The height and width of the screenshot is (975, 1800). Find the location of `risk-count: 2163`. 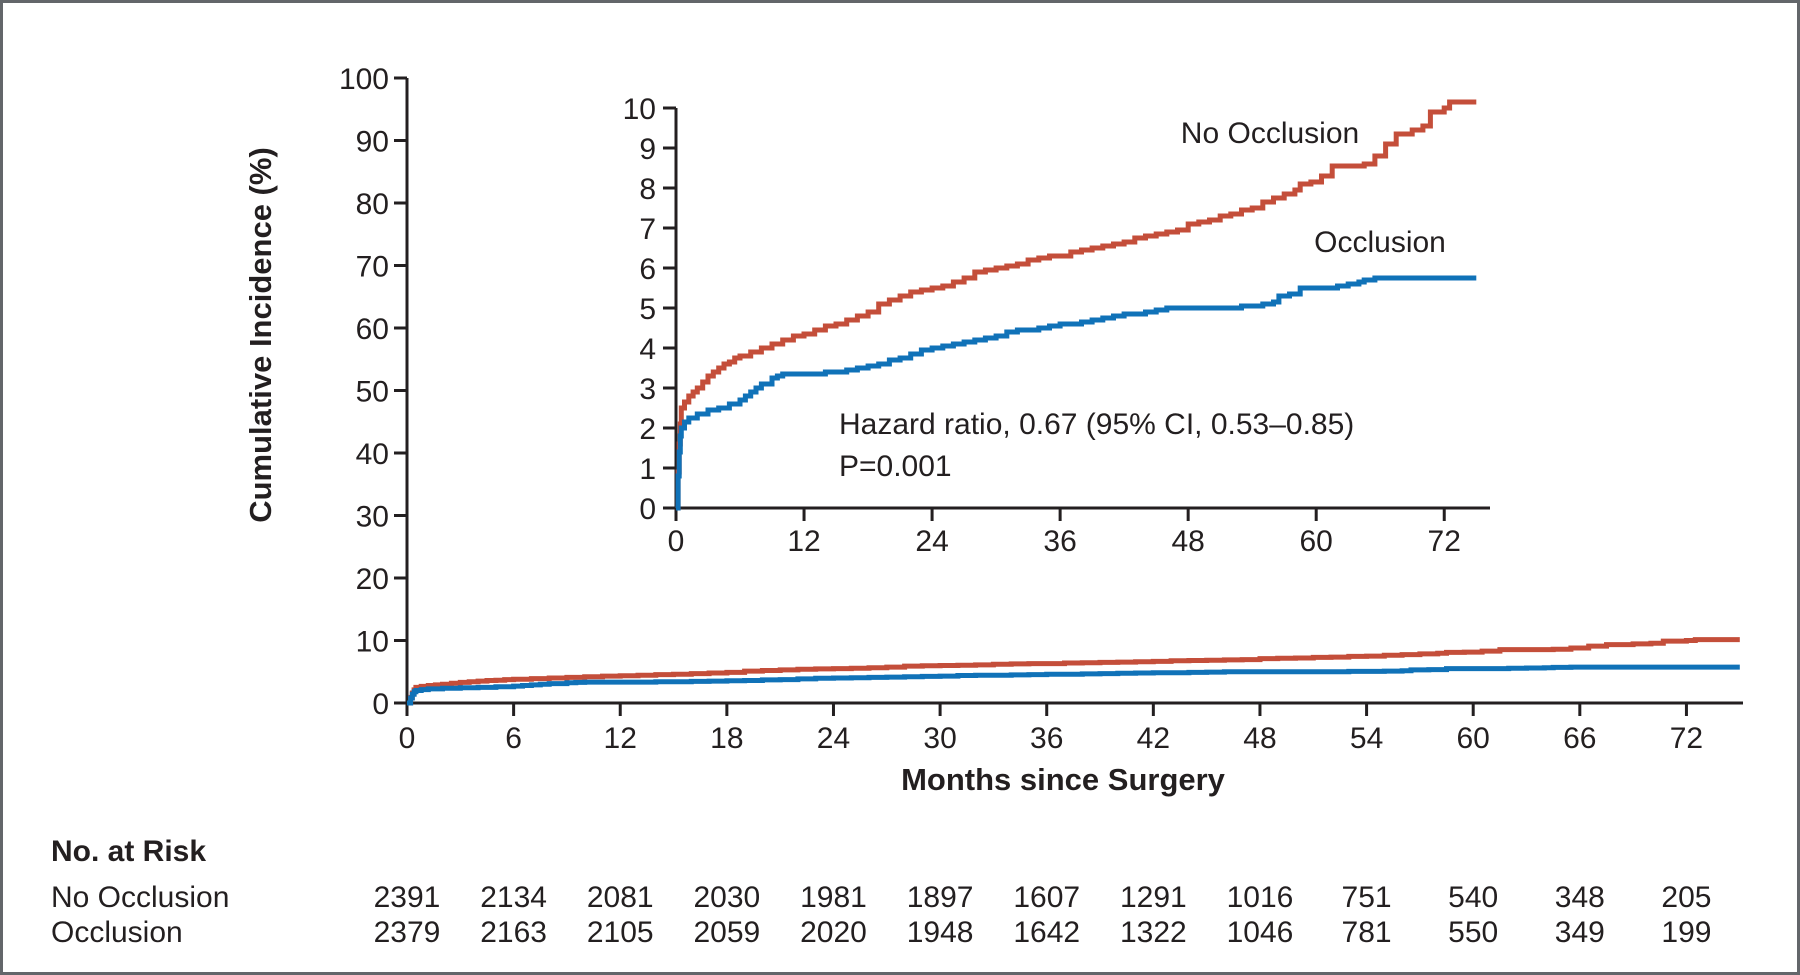

risk-count: 2163 is located at coordinates (513, 932).